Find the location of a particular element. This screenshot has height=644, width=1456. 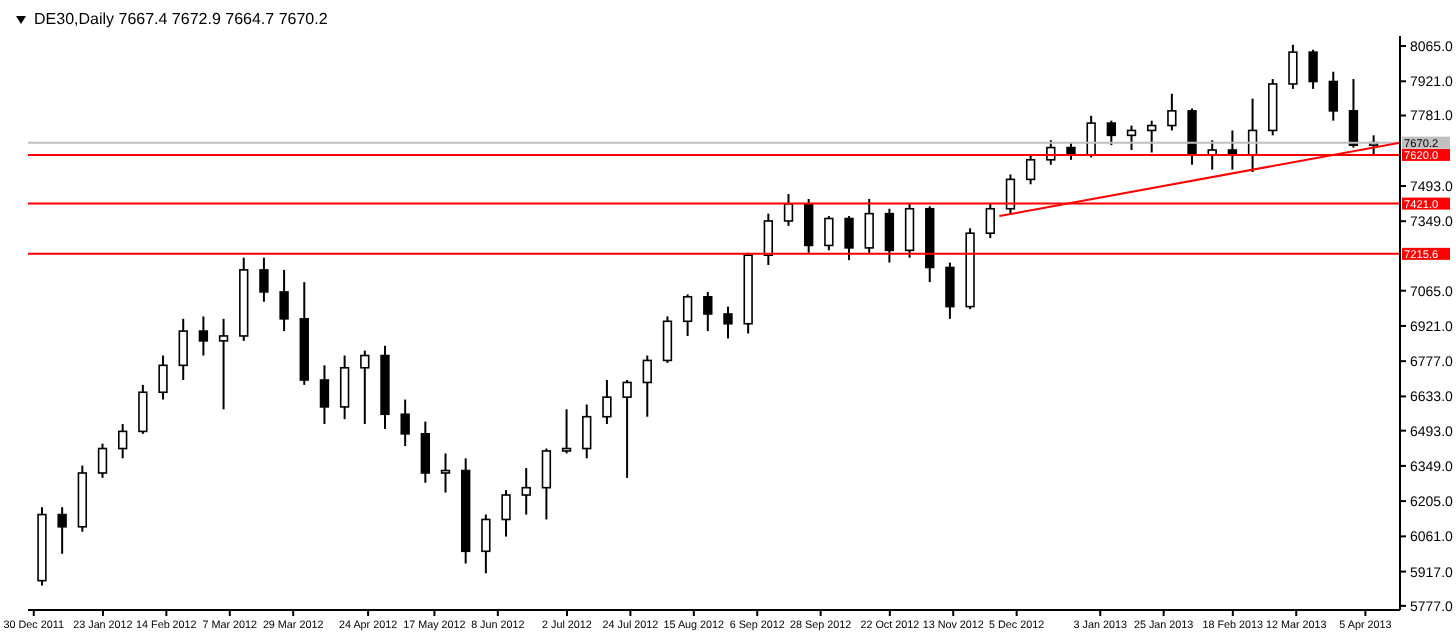

chart-title: DE30,Daily 7667.4 7672.9 7664.7 7670.2 is located at coordinates (181, 19).